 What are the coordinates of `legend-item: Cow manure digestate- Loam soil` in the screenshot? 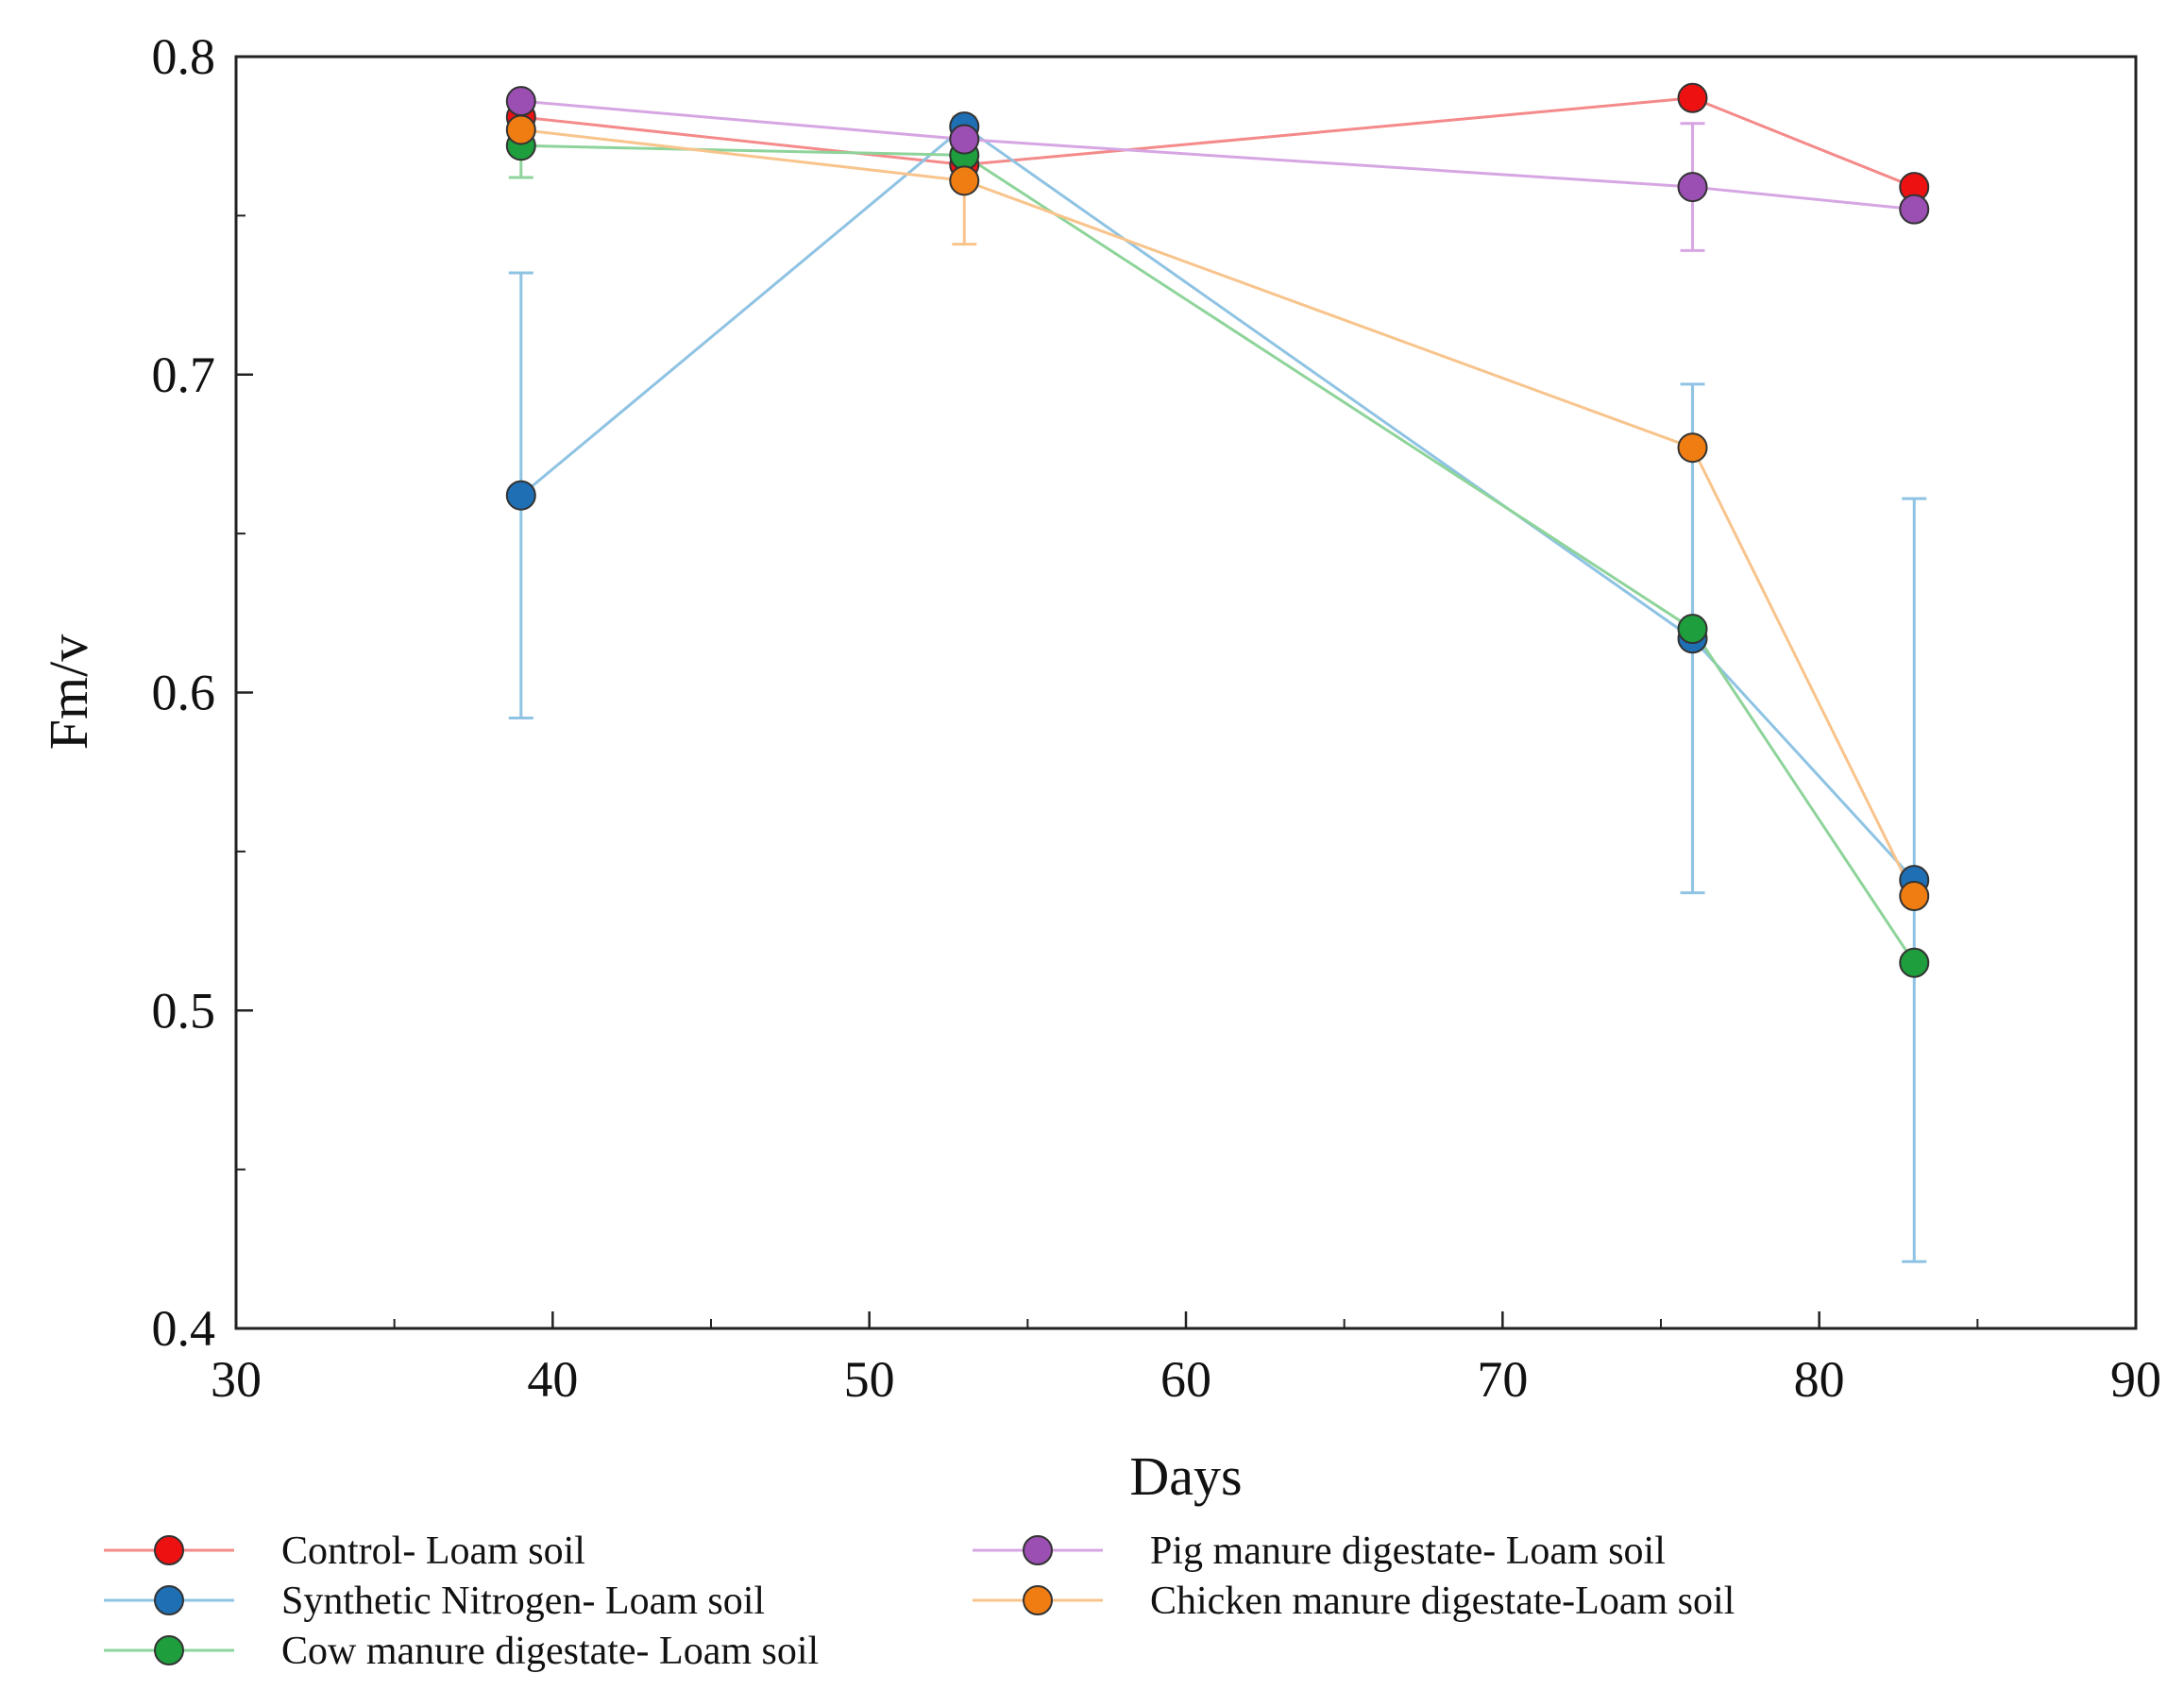 It's located at (461, 1651).